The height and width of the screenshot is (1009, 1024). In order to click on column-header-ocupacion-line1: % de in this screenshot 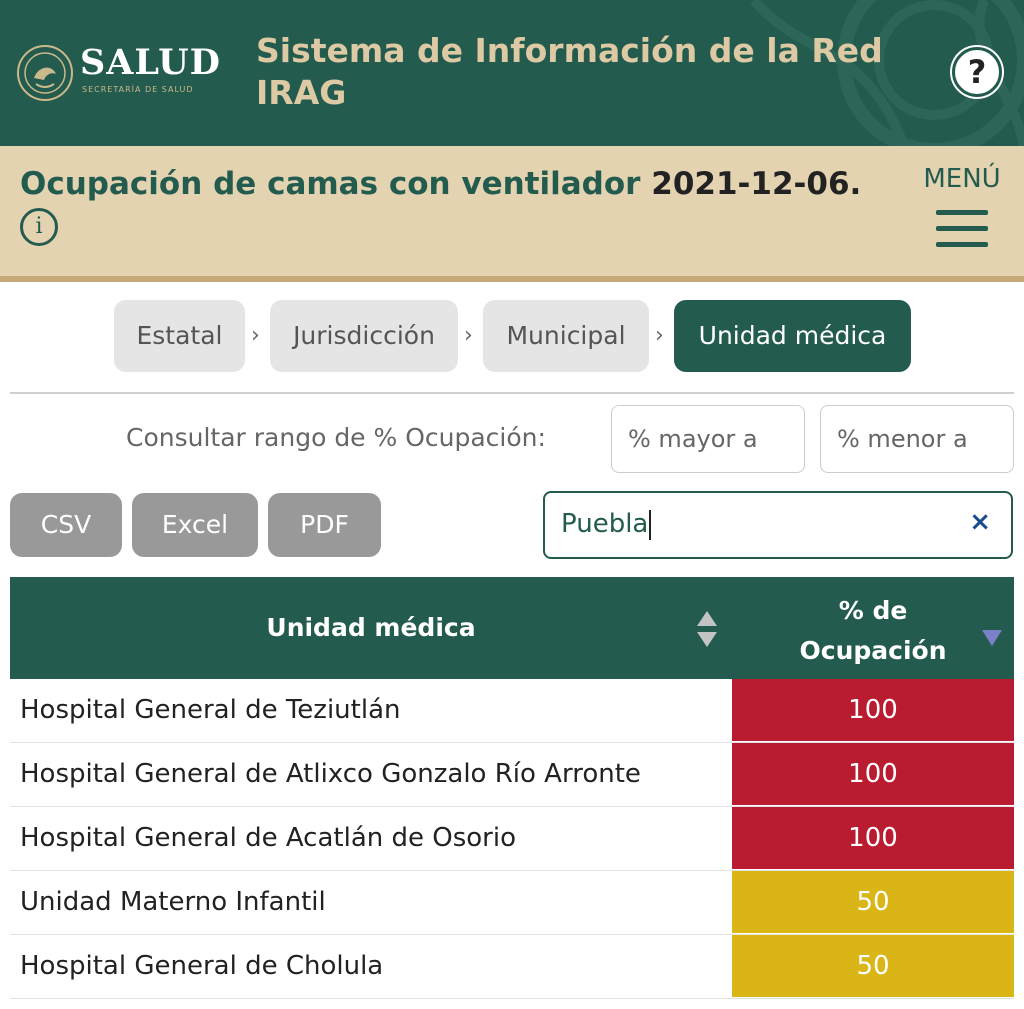, I will do `click(873, 610)`.